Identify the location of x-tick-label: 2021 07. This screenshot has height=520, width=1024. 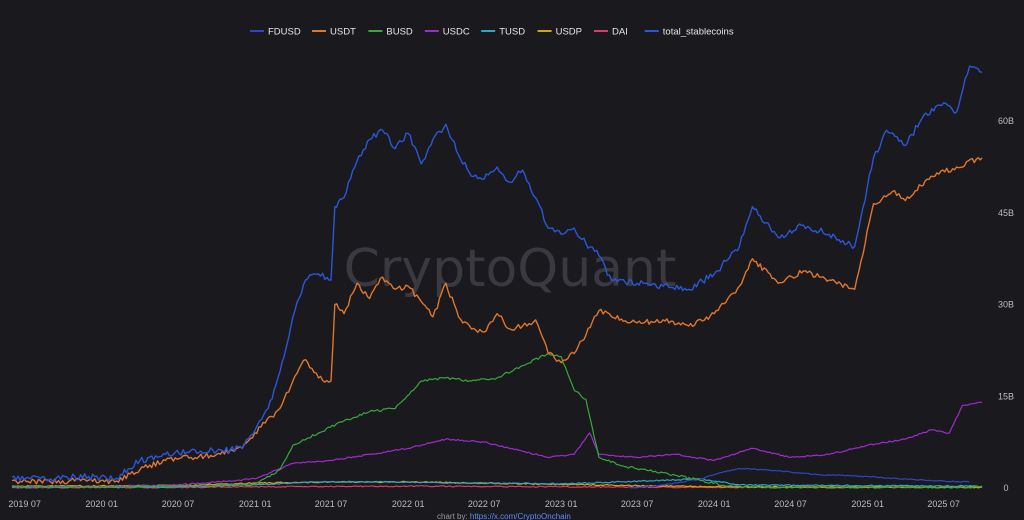
(331, 504).